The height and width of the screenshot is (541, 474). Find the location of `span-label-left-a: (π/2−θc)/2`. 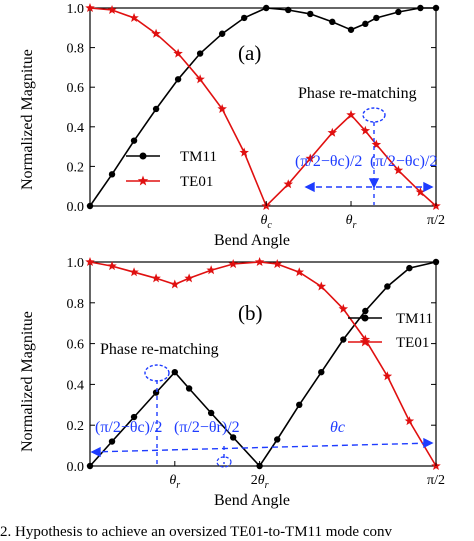

span-label-left-a: (π/2−θc)/2 is located at coordinates (328, 161).